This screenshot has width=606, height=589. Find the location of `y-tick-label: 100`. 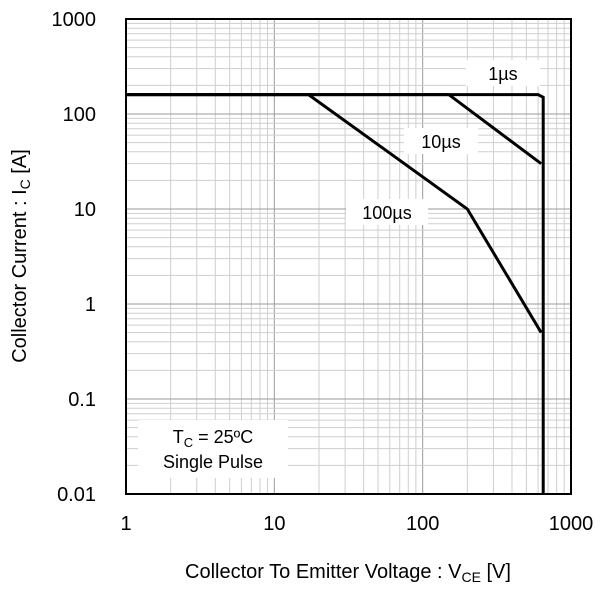

y-tick-label: 100 is located at coordinates (79, 115).